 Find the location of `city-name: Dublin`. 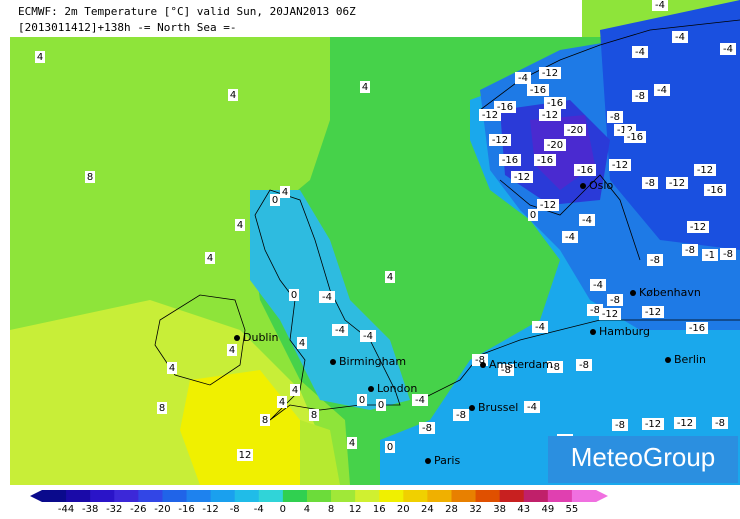

city-name: Dublin is located at coordinates (261, 337).